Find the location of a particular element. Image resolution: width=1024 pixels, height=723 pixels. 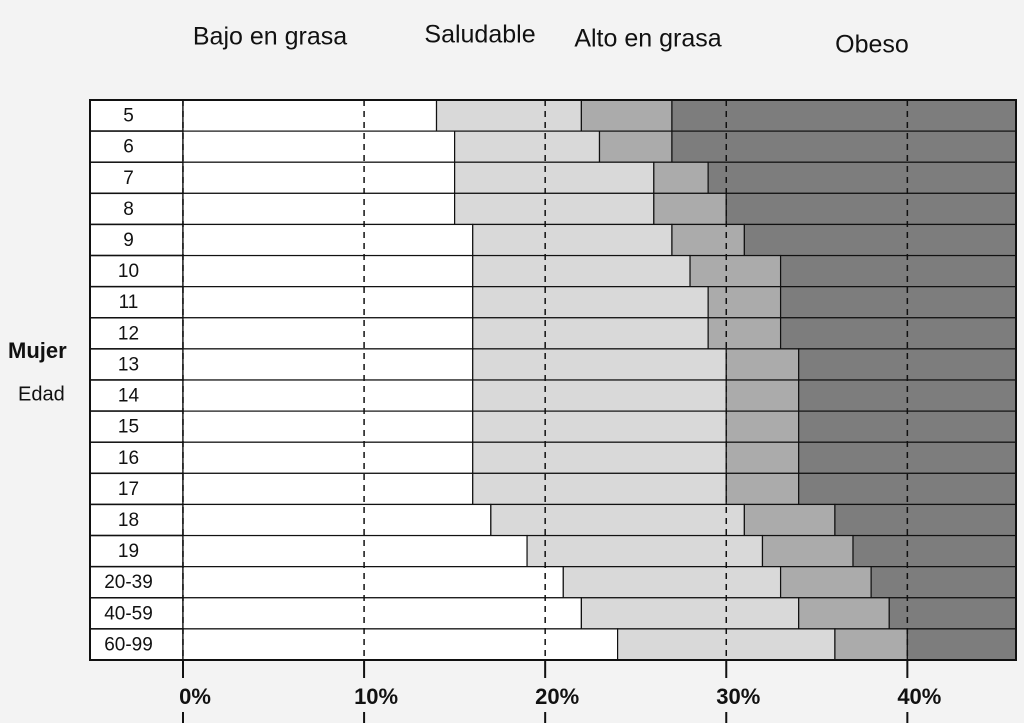

group-label: Mujer is located at coordinates (37, 350).